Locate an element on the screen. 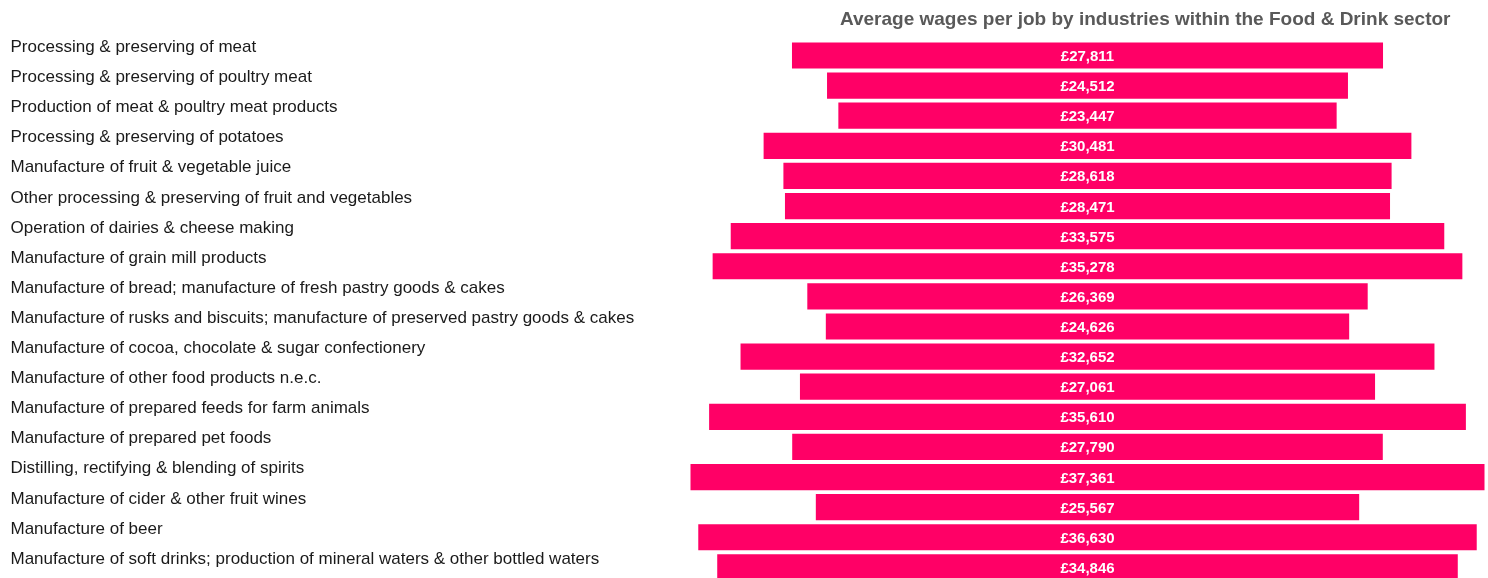 Image resolution: width=1488 pixels, height=578 pixels. data-label: £34,846 is located at coordinates (1087, 567).